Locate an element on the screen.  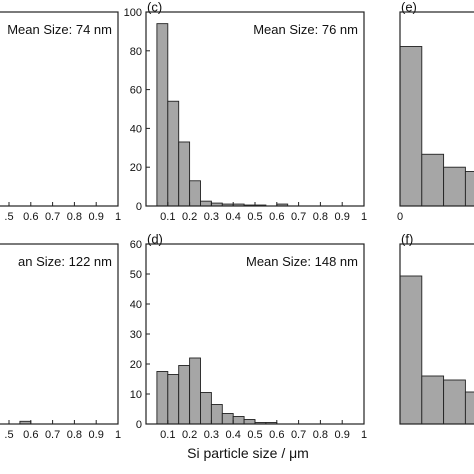
mean-size-label: Mean Size: 148 nm is located at coordinates (302, 261).